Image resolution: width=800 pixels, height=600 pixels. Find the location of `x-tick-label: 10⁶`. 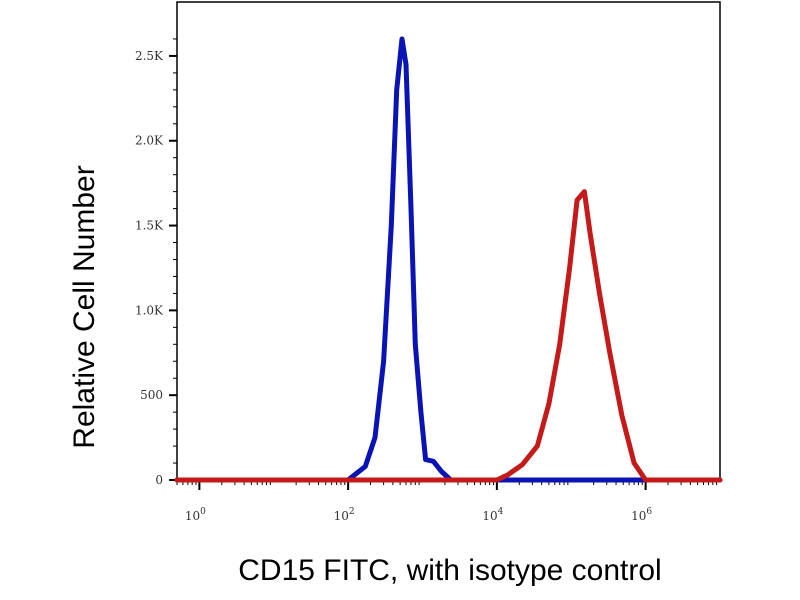

x-tick-label: 10⁶ is located at coordinates (641, 515).